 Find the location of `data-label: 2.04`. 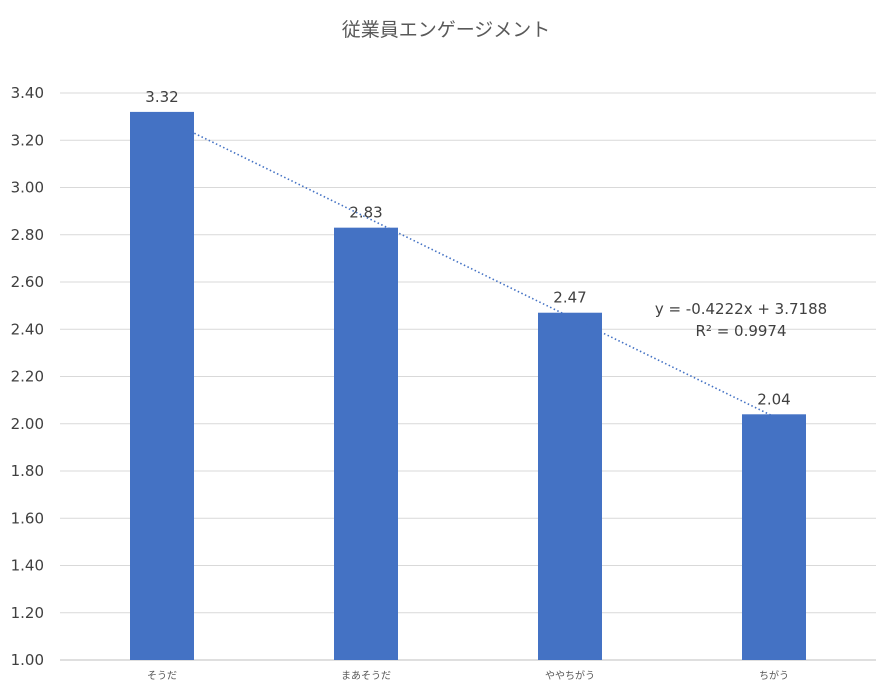

data-label: 2.04 is located at coordinates (773, 399).